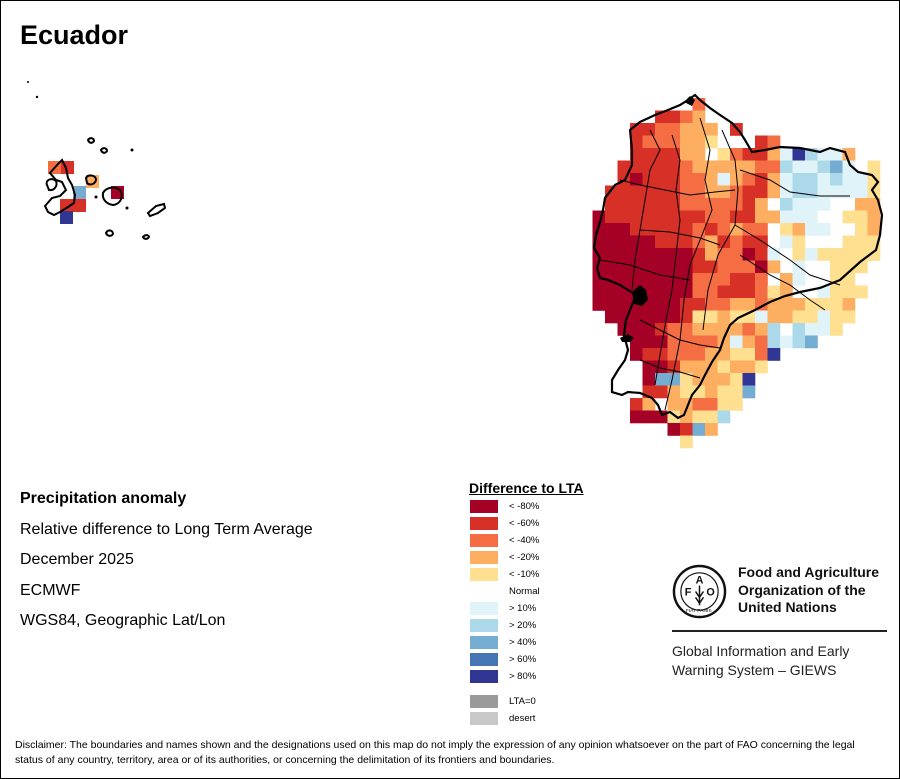  Describe the element at coordinates (523, 625) in the screenshot. I see `legend-label: > 20%` at that location.